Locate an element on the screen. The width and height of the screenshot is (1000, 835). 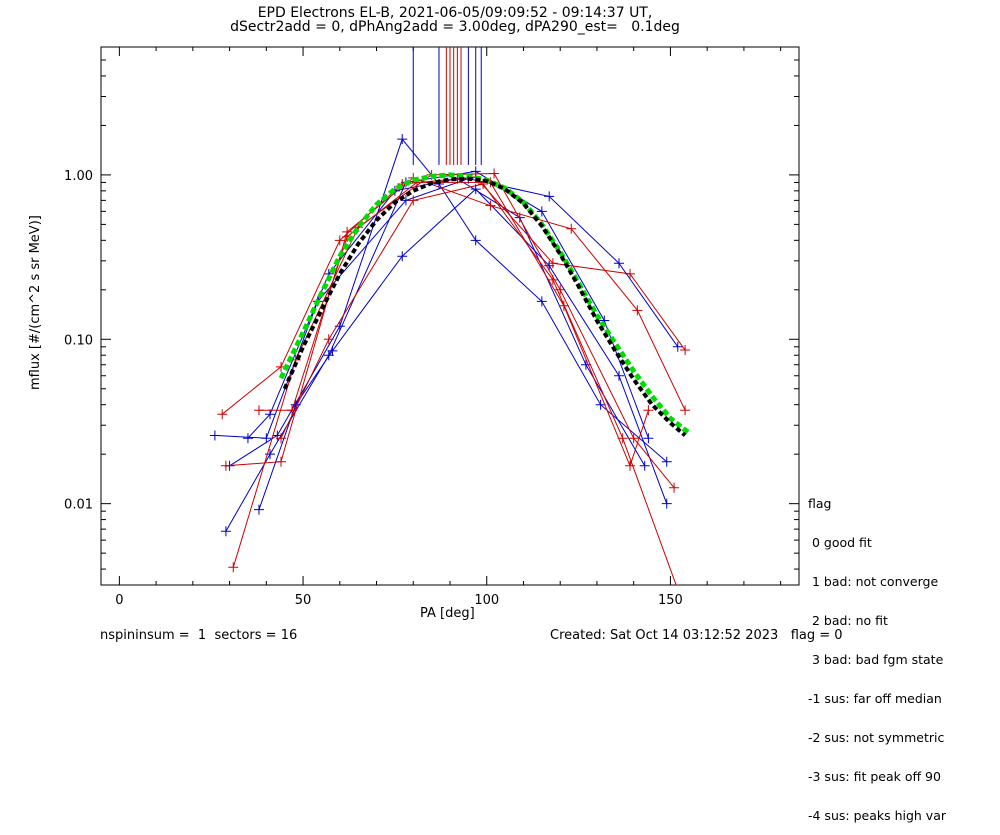
legend-item: -4 sus: peaks high var is located at coordinates (877, 815).